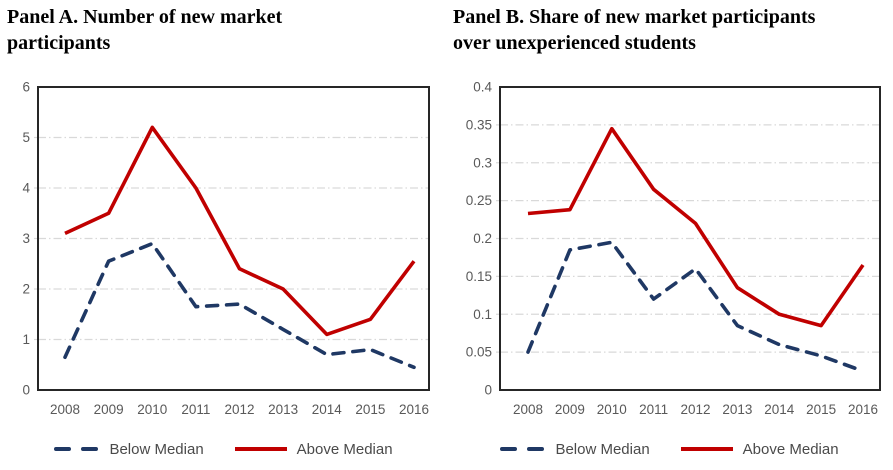  Describe the element at coordinates (482, 238) in the screenshot. I see `y-axis-label: 0.2` at that location.